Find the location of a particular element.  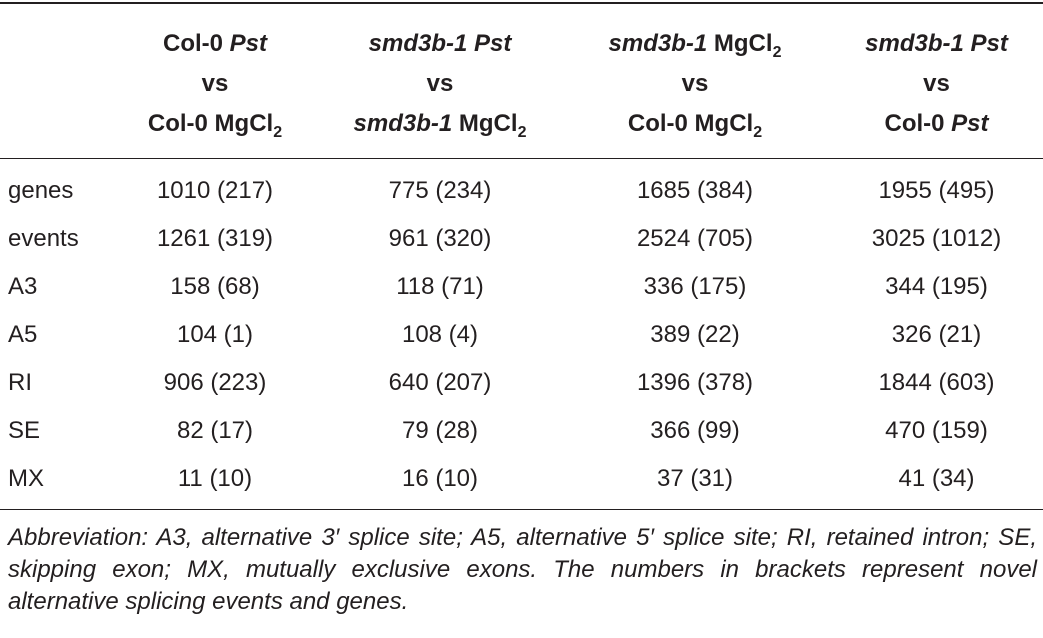

header-cell is located at coordinates (55, 81).